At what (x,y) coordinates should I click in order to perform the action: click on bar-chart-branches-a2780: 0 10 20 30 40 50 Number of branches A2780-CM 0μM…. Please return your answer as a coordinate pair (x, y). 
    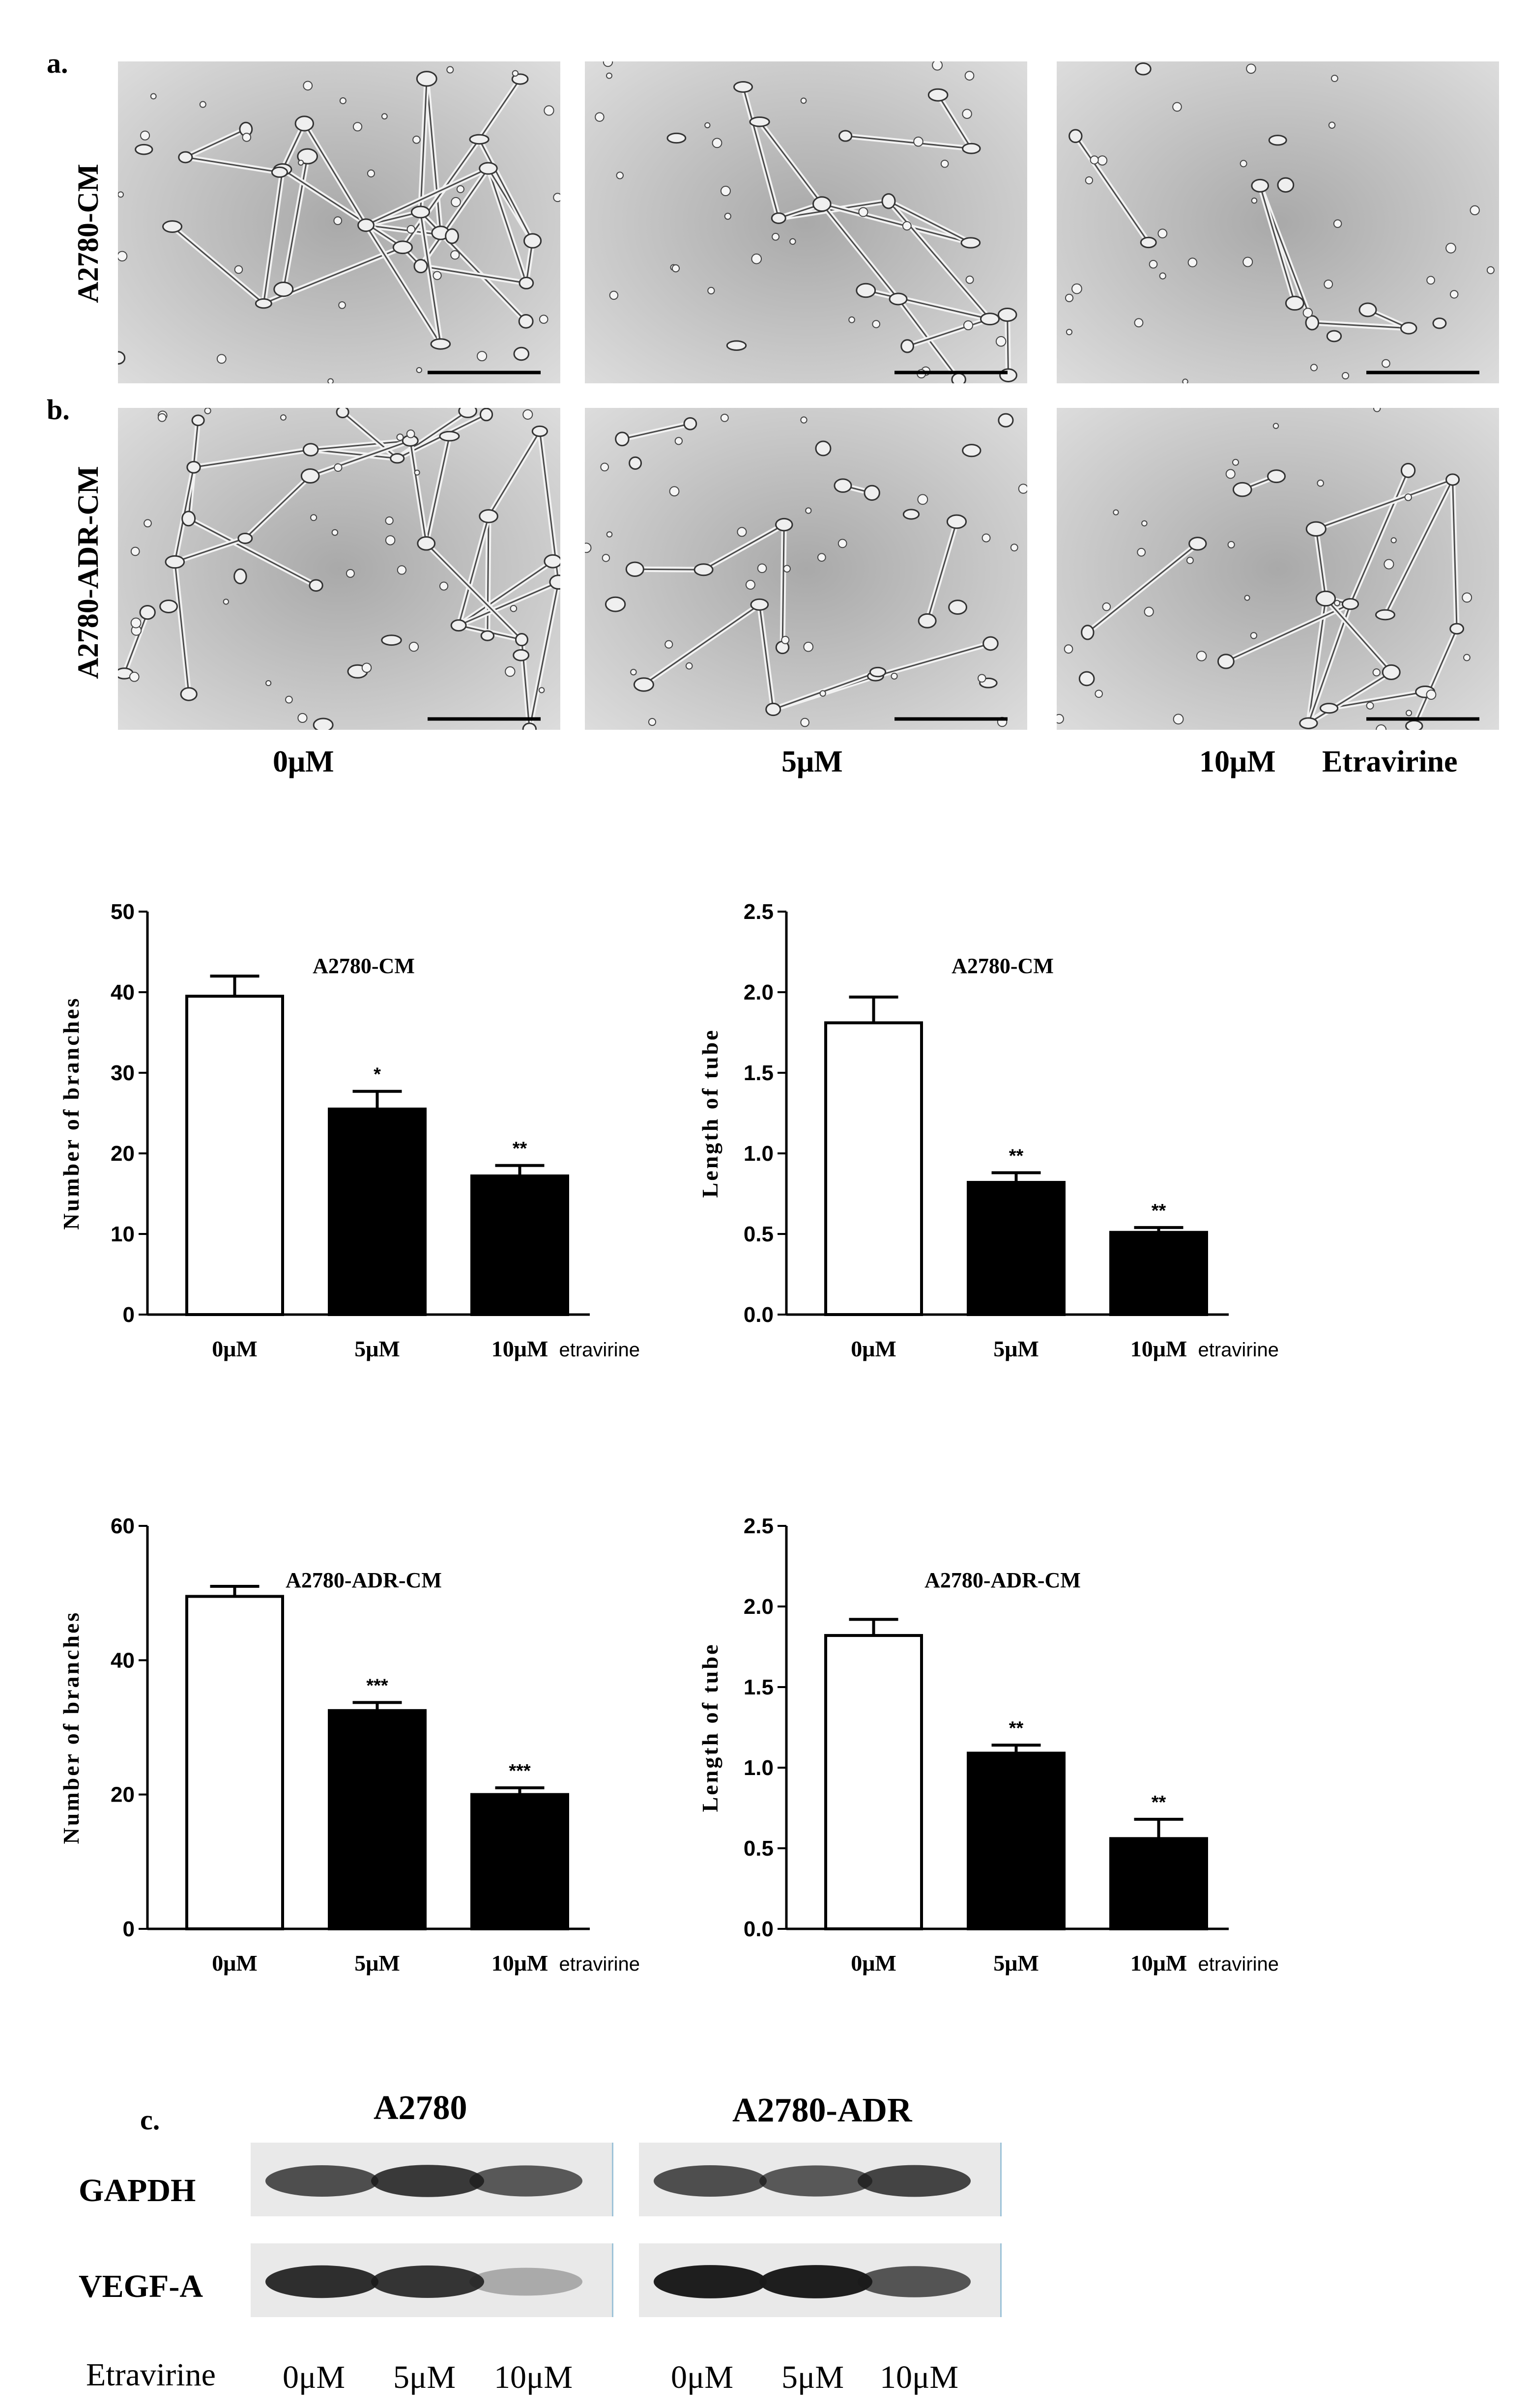
    Looking at the image, I should click on (349, 1130).